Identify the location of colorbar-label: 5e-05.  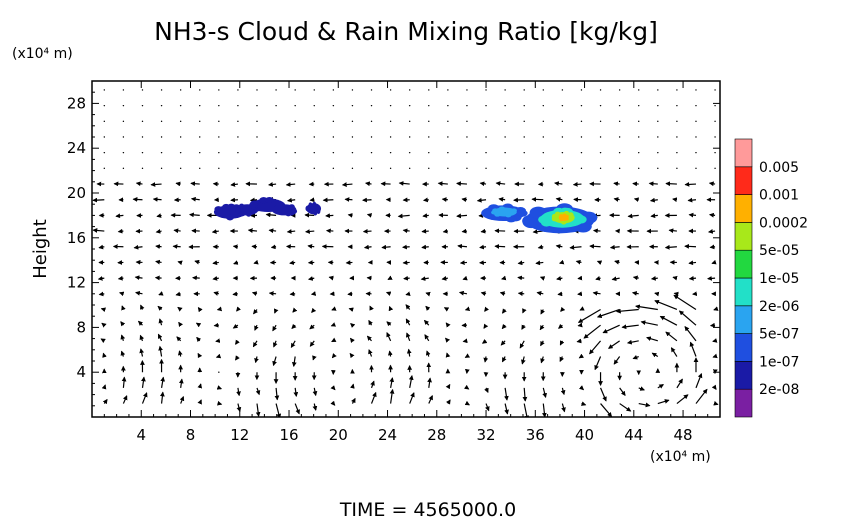
(779, 251).